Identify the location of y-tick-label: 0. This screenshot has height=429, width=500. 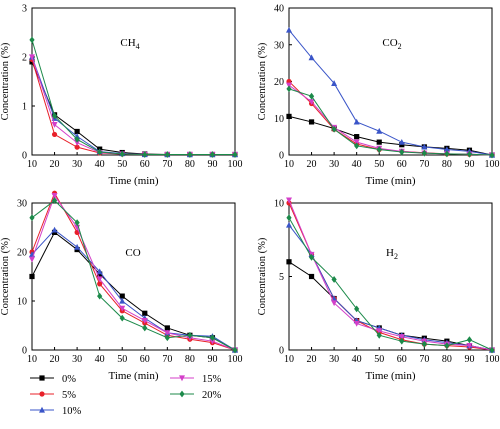
(281, 351).